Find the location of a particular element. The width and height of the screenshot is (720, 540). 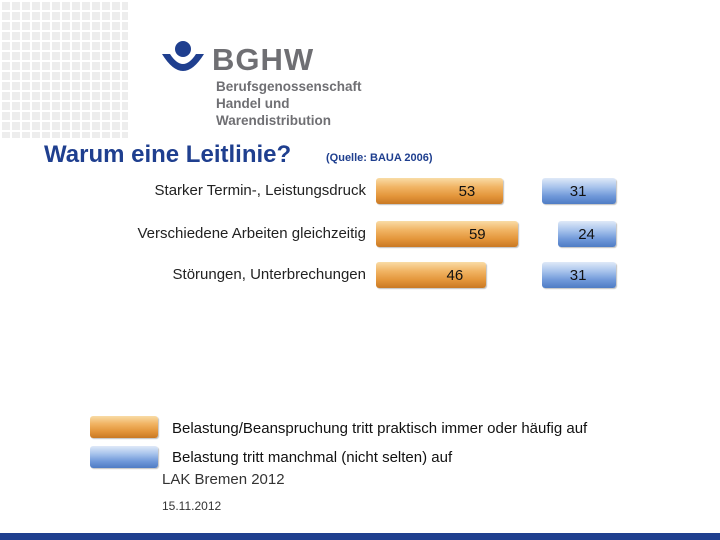

category-label: Starker Termin-, Leistungsdruck is located at coordinates (260, 190).